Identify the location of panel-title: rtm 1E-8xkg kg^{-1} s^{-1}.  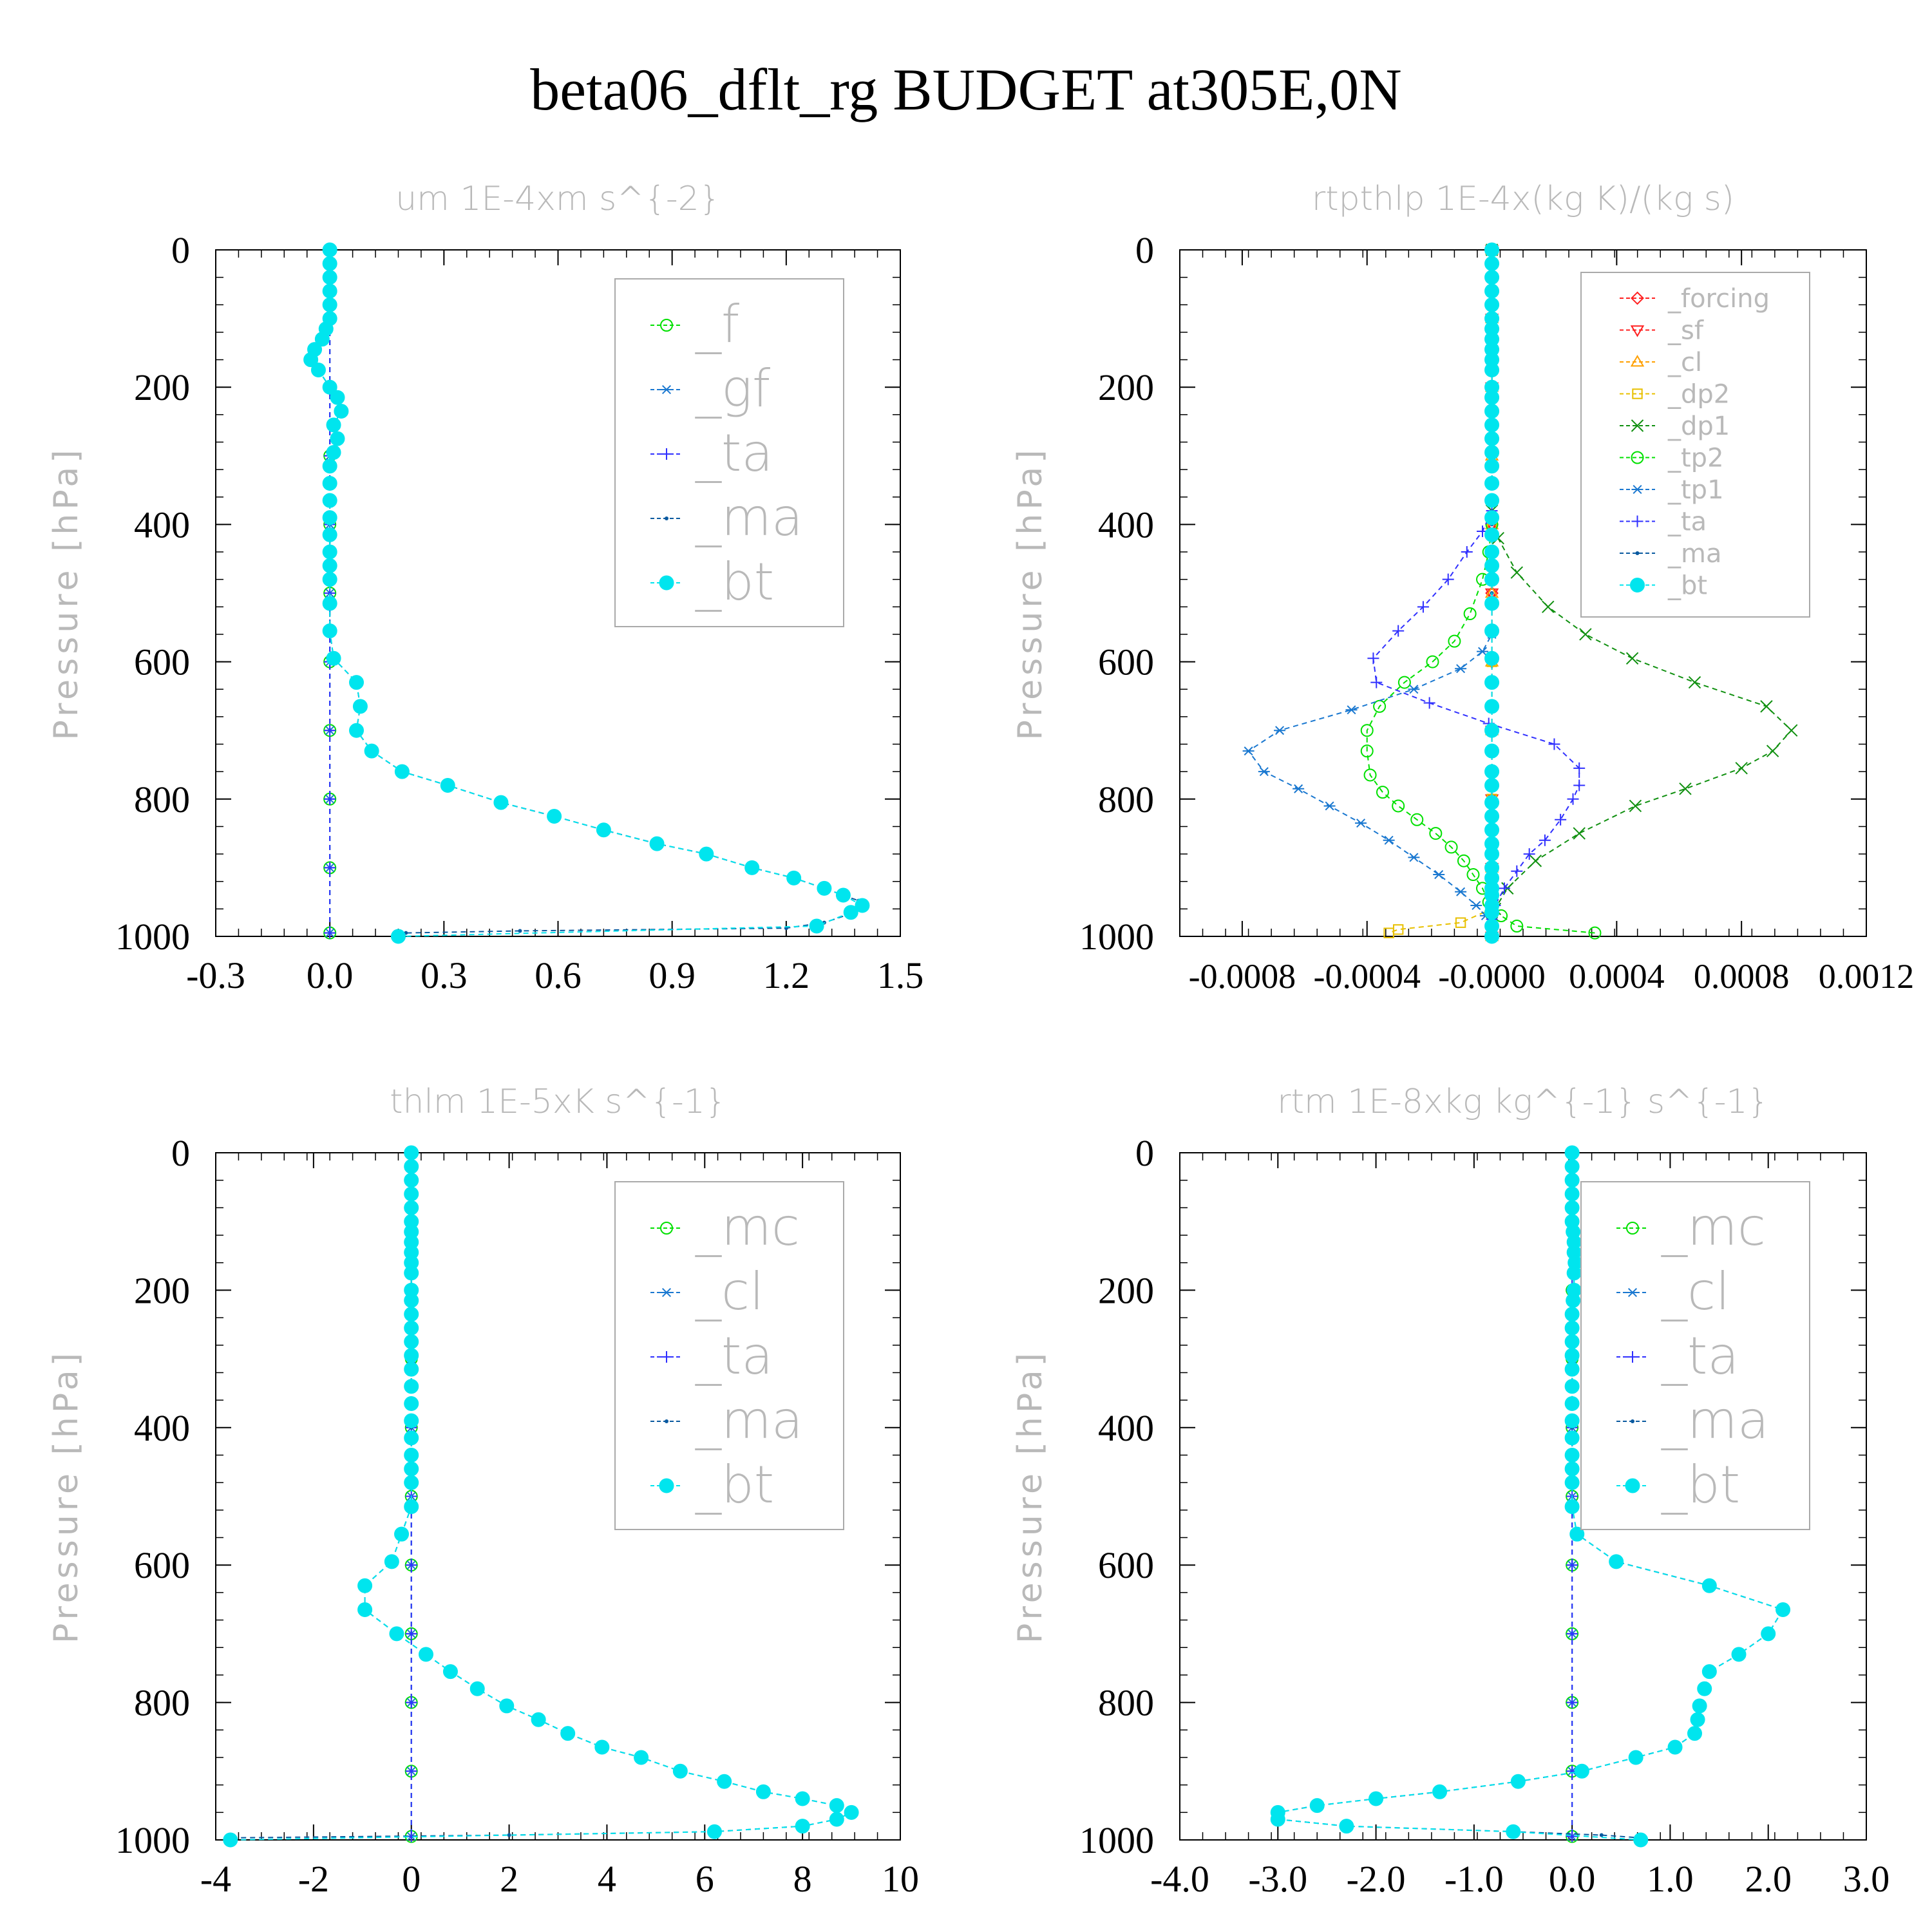
(1523, 1102).